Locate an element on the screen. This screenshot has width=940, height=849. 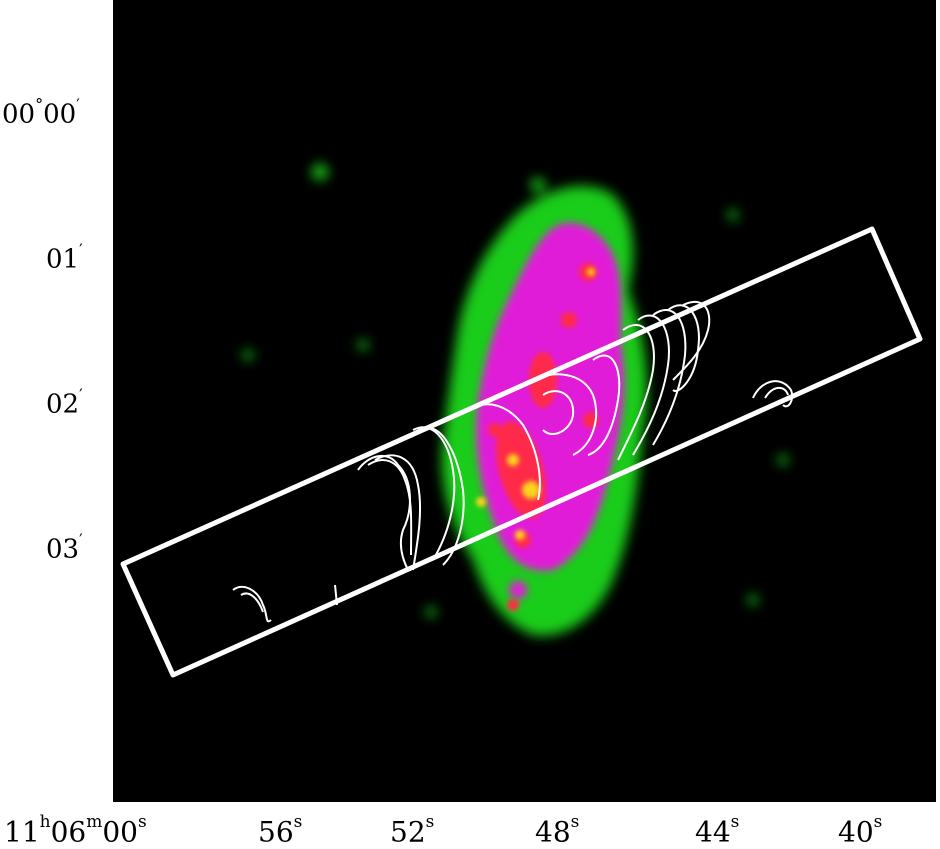
x-tick-label-1: 56s is located at coordinates (280, 830).